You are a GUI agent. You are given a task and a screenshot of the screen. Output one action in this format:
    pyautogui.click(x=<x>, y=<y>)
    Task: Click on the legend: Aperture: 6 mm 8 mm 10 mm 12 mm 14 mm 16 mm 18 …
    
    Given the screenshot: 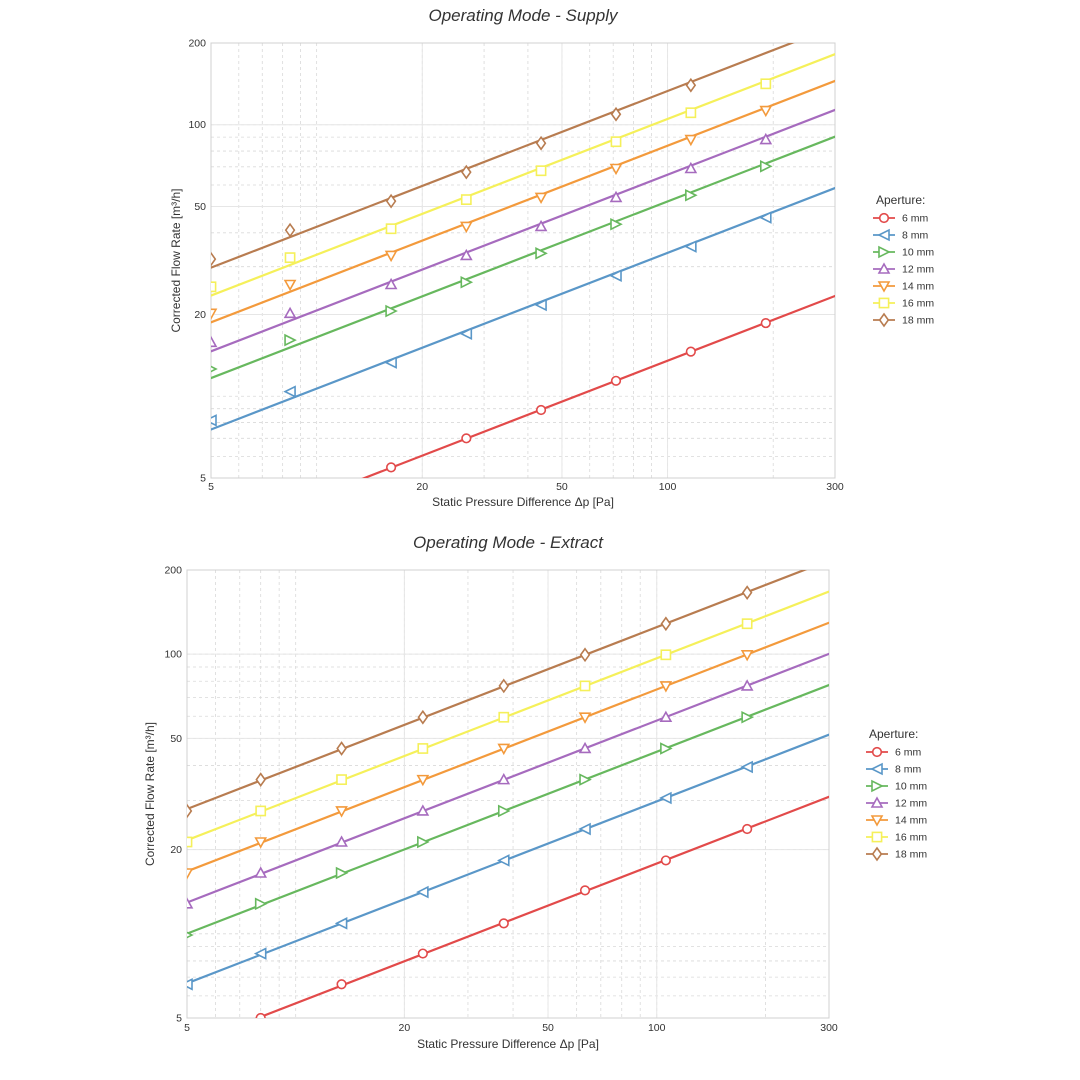 What is the action you would take?
    pyautogui.click(x=896, y=794)
    